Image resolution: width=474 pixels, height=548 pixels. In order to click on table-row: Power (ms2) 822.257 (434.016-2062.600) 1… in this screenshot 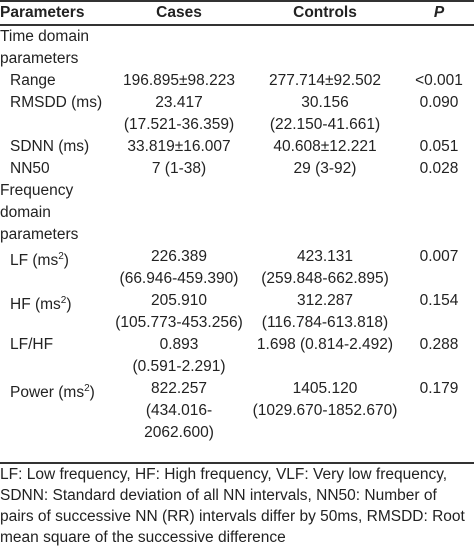, I will do `click(237, 413)`.